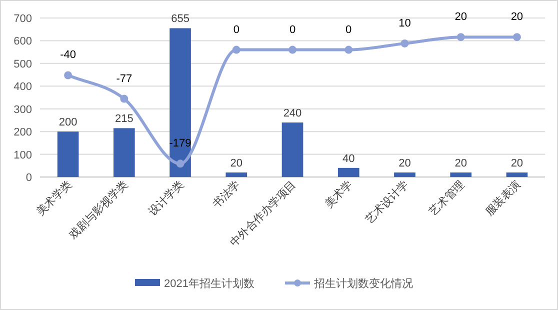  I want to click on data-label: 200, so click(68, 122).